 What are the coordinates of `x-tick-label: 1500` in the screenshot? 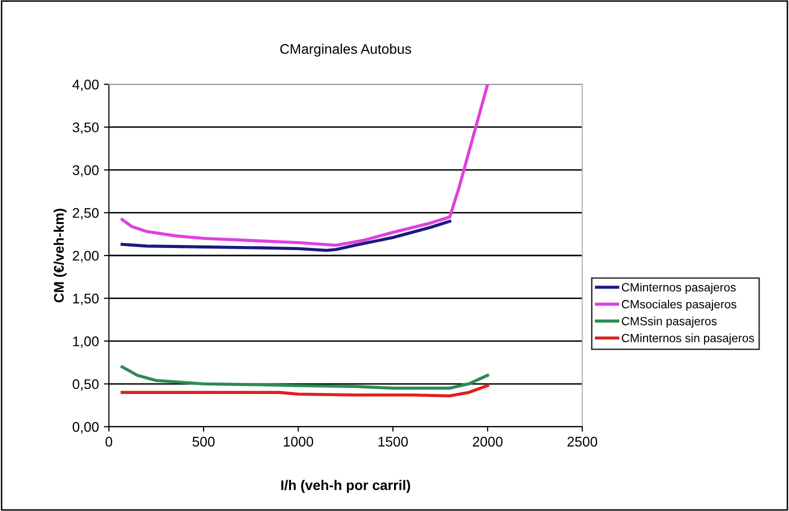 It's located at (393, 441).